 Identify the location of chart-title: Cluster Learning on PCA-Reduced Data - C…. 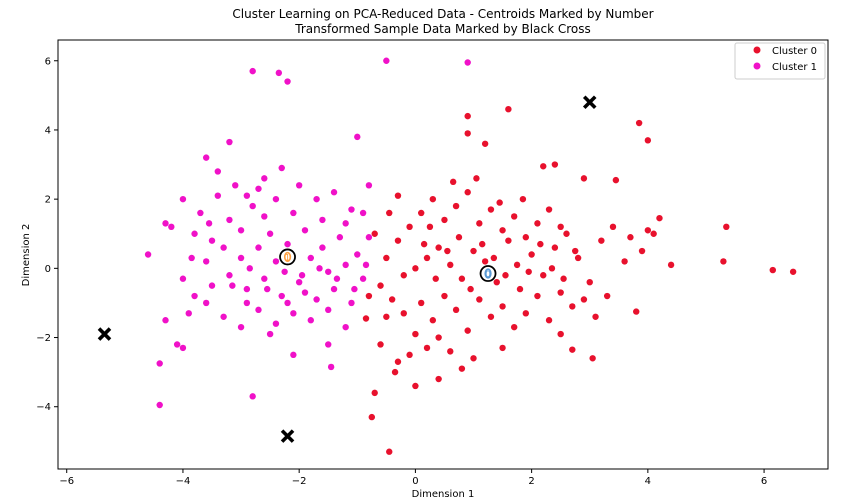
(442, 14).